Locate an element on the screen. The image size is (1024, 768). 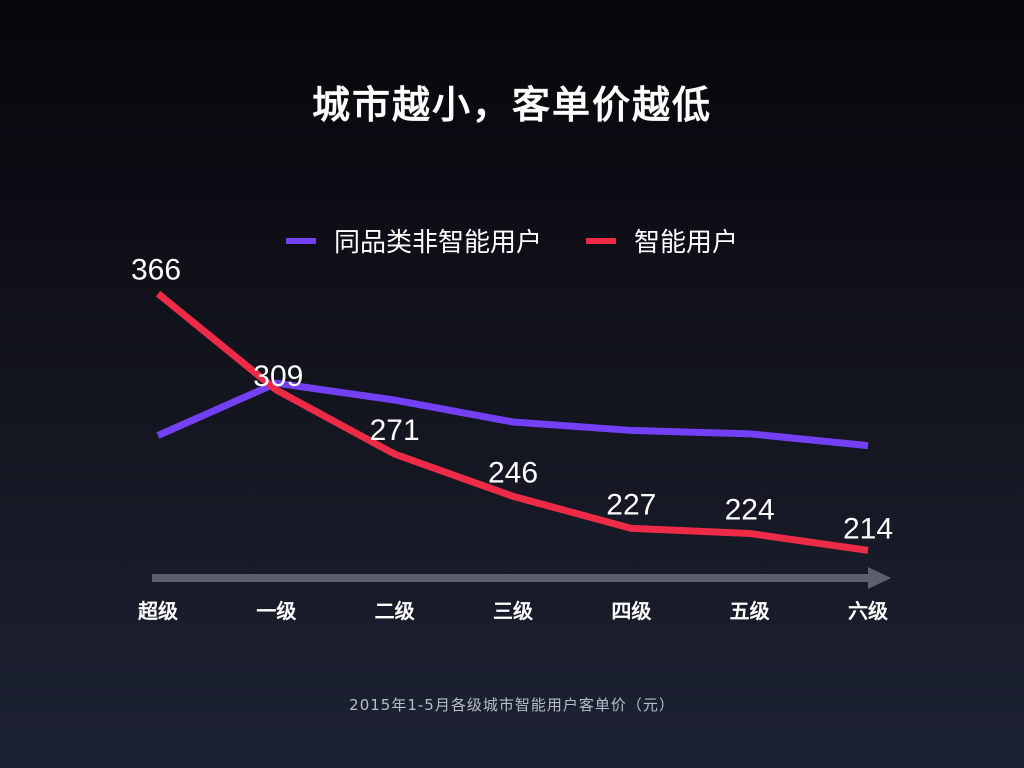
x-tick-label: 五级 is located at coordinates (750, 611).